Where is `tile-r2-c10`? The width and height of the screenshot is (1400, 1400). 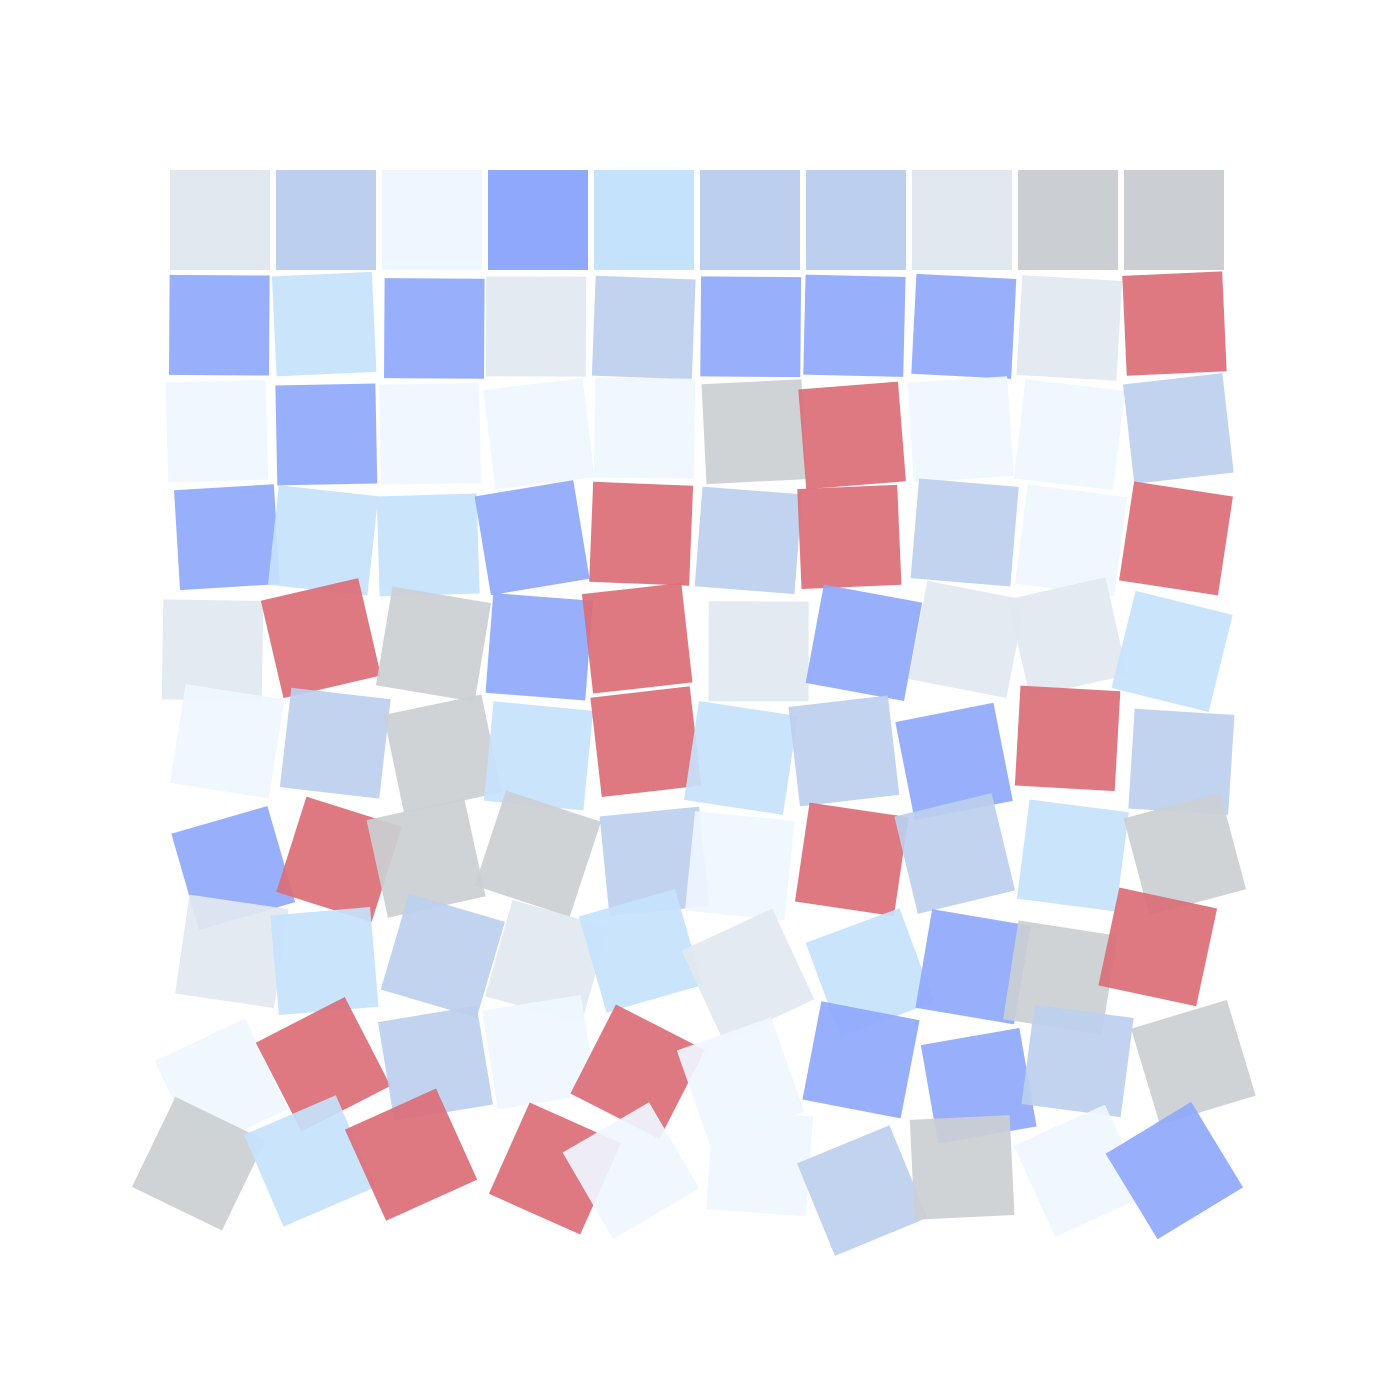 tile-r2-c10 is located at coordinates (1174, 323).